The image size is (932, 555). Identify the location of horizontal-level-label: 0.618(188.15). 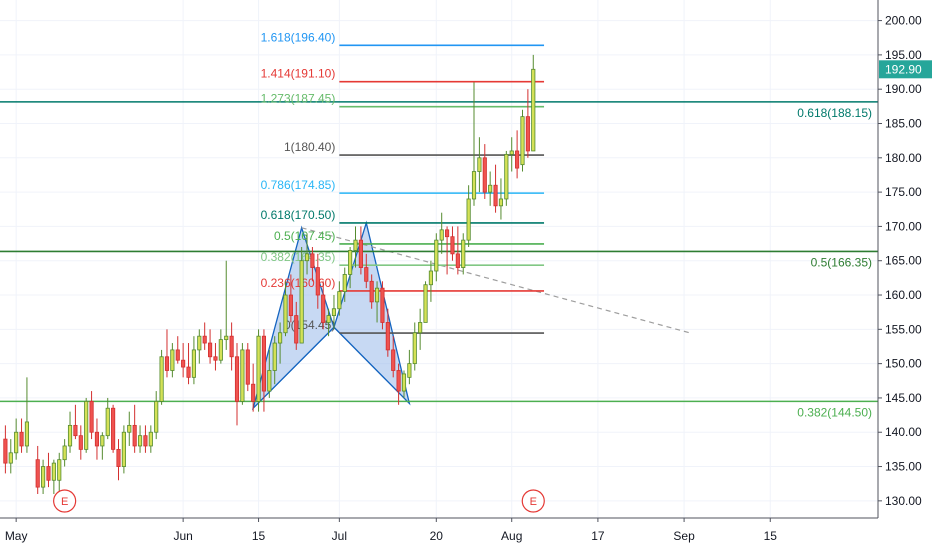
(834, 113).